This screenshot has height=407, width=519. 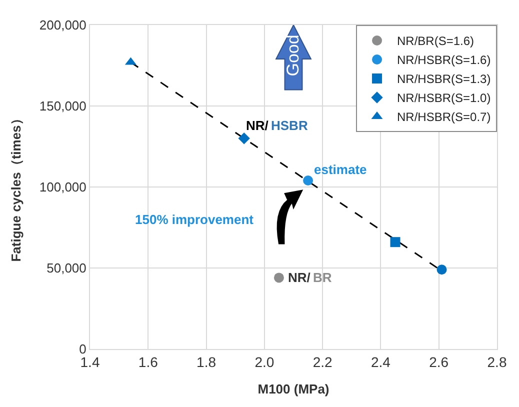 I want to click on y-axis-title: Fatigue cycles（times）, so click(x=16, y=187).